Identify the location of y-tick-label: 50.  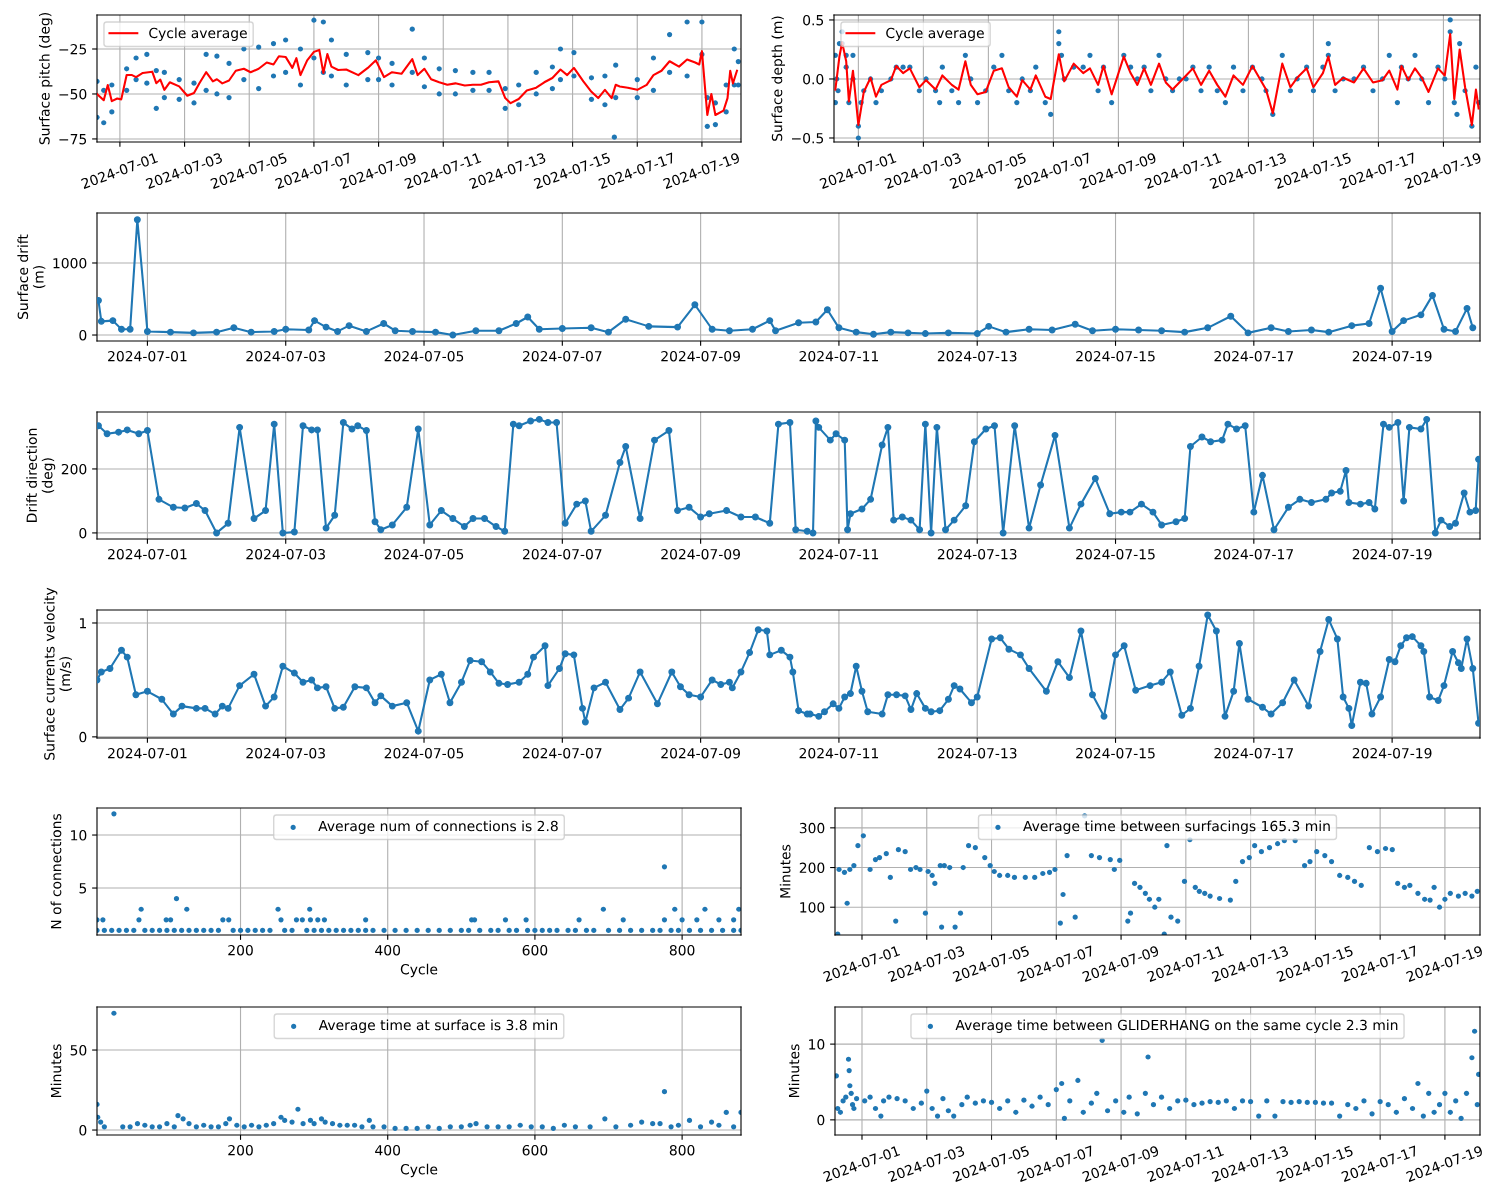
(78, 1050).